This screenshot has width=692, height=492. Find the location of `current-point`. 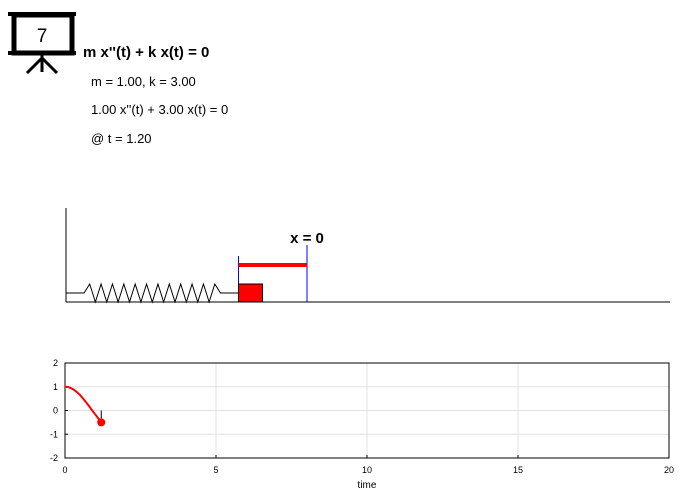

current-point is located at coordinates (101, 422).